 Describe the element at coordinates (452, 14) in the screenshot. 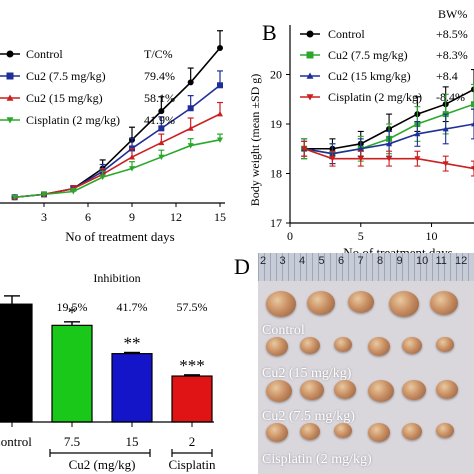

I see `panel-b-legend-header: BW%` at that location.